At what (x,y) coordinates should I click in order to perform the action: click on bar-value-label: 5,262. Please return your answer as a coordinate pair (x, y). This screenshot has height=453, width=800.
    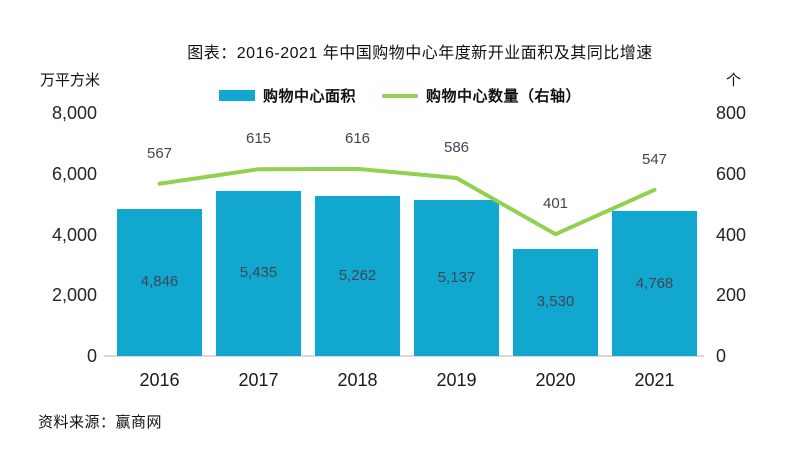
    Looking at the image, I should click on (357, 276).